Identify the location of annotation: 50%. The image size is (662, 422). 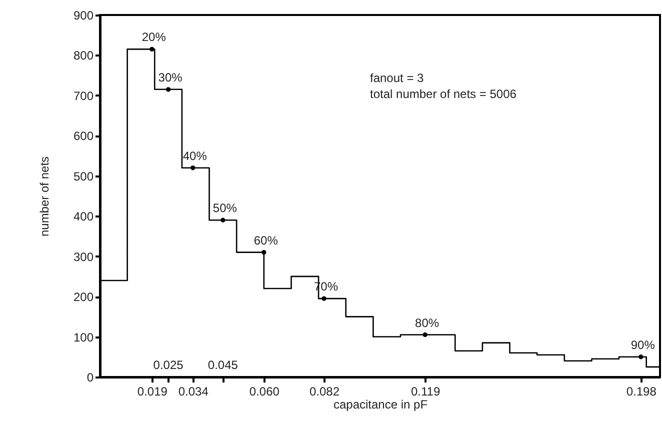
(225, 208).